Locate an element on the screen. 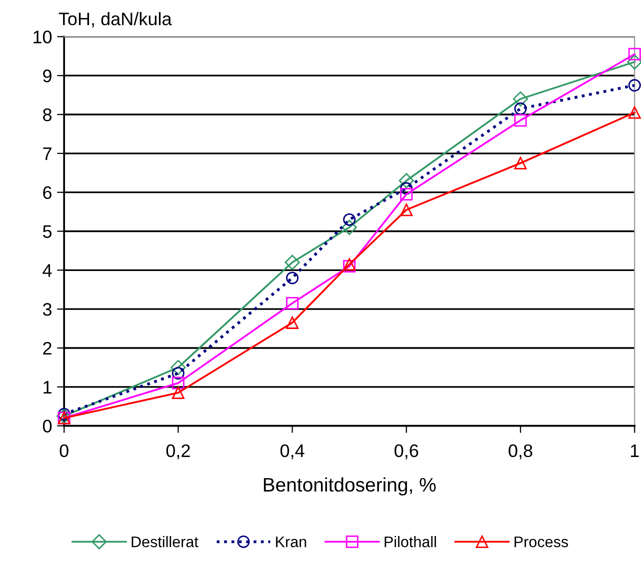 The height and width of the screenshot is (564, 641). y-tick-label: 3 is located at coordinates (47, 309).